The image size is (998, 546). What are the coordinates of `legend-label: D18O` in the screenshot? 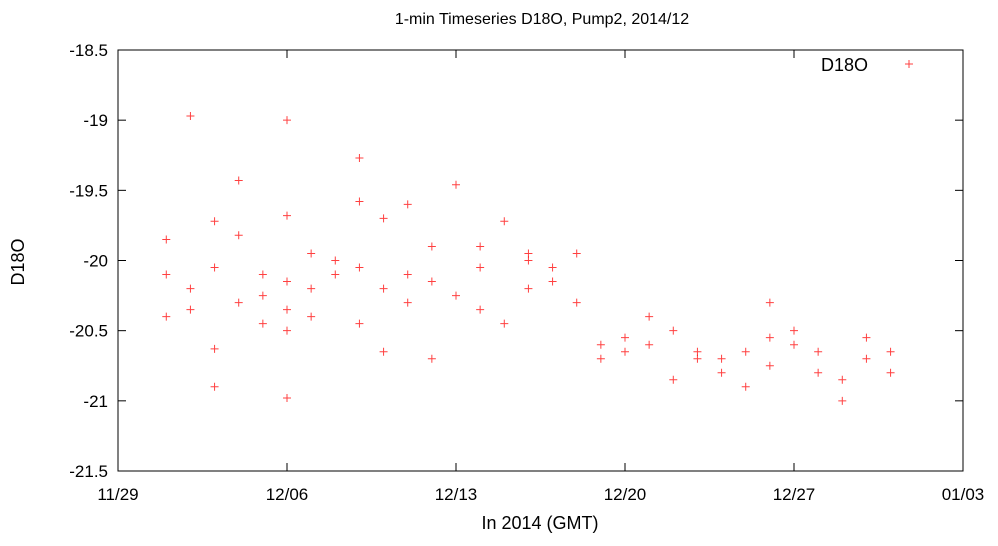 It's located at (844, 65).